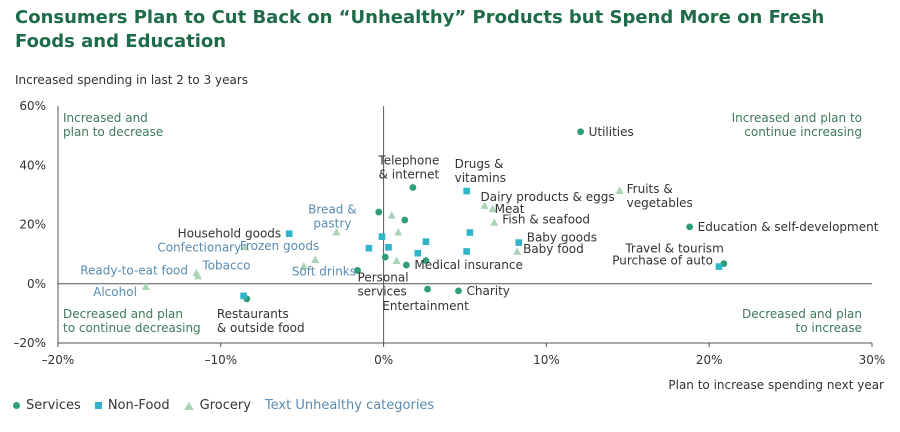 The image size is (900, 432). Describe the element at coordinates (132, 80) in the screenshot. I see `y-axis-title: Increased spending in last 2 to 3 years` at that location.